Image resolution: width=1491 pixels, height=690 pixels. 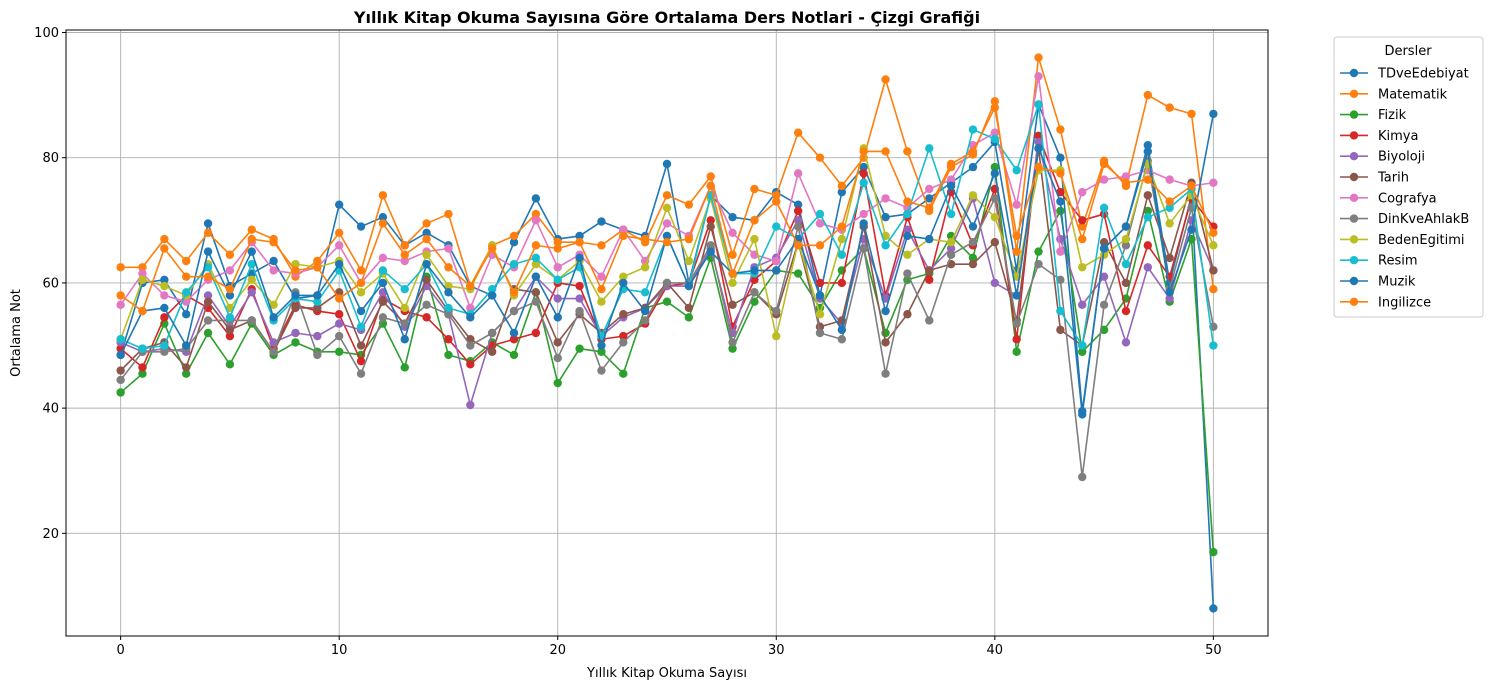 What do you see at coordinates (50, 158) in the screenshot?
I see `y-tick-label: 80` at bounding box center [50, 158].